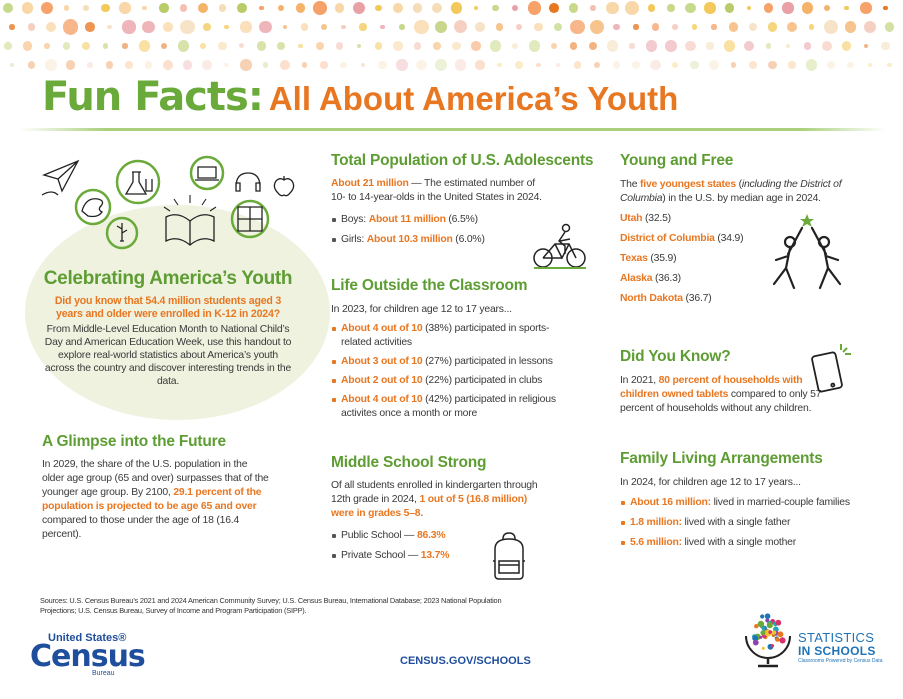  I want to click on title-main: Fun Facts:, so click(153, 97).